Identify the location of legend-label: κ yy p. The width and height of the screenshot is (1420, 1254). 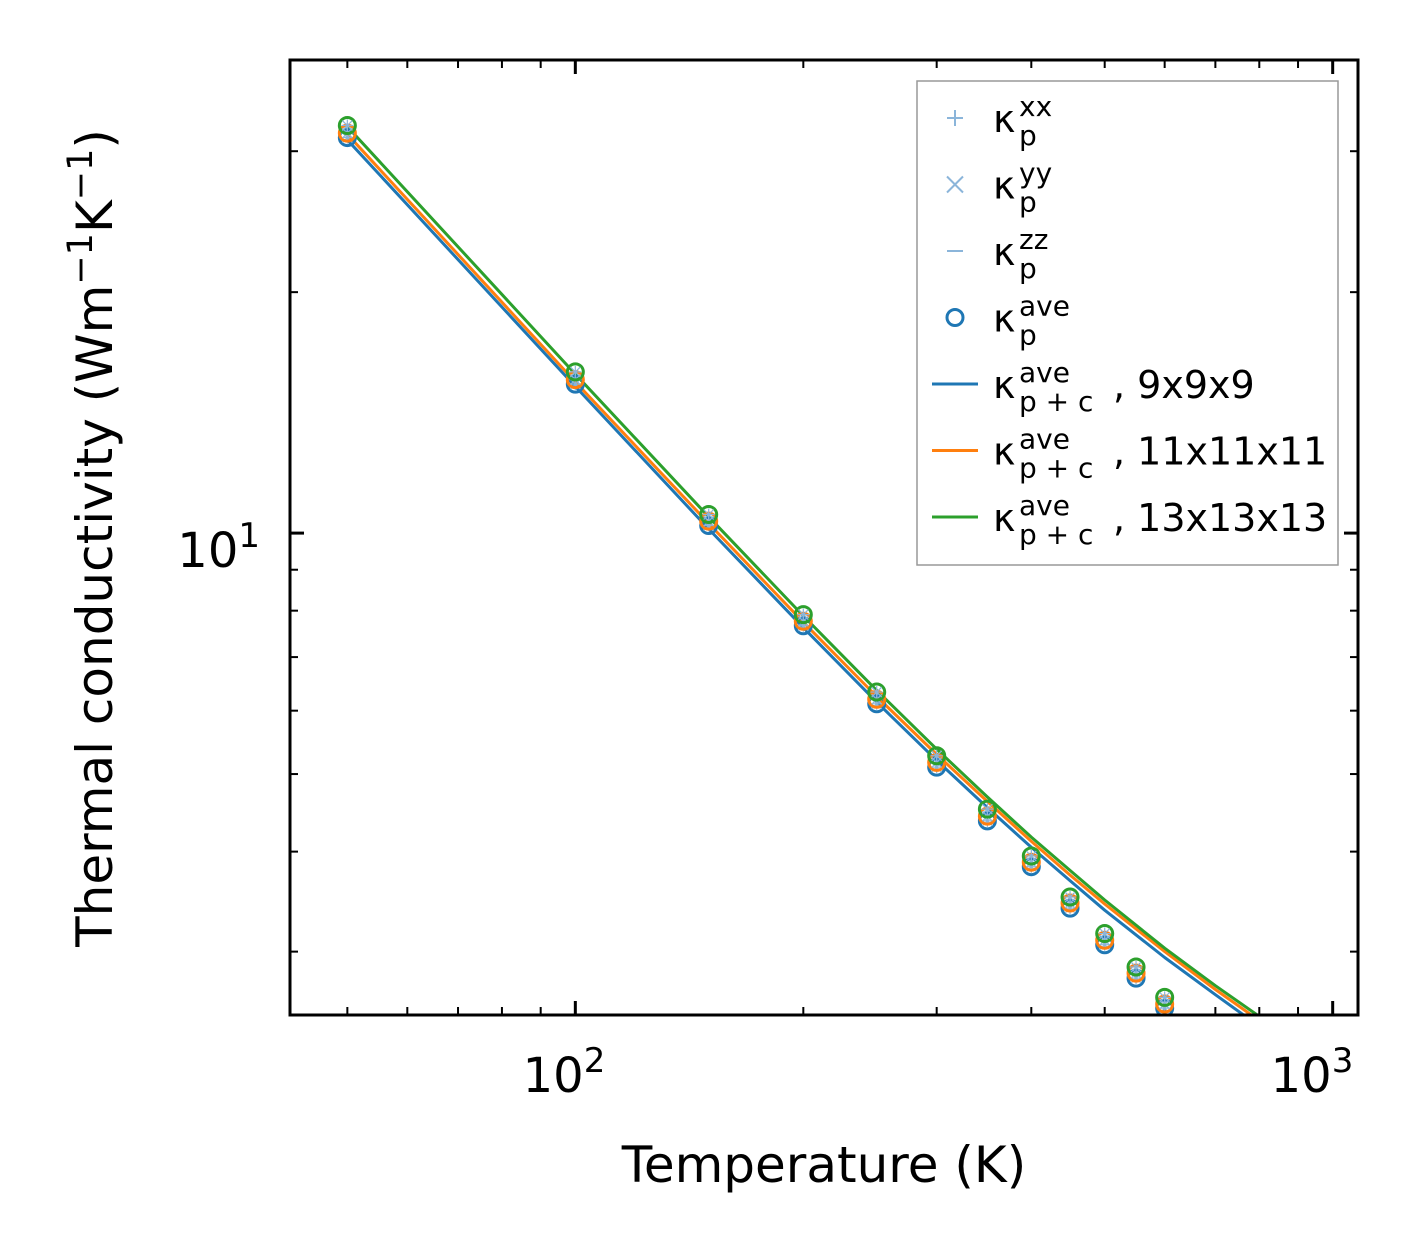
(1022, 188).